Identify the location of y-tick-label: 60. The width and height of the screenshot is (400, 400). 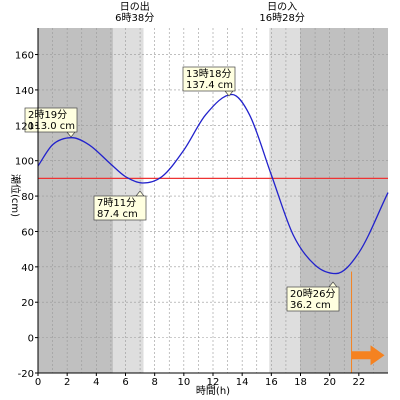
(27, 232).